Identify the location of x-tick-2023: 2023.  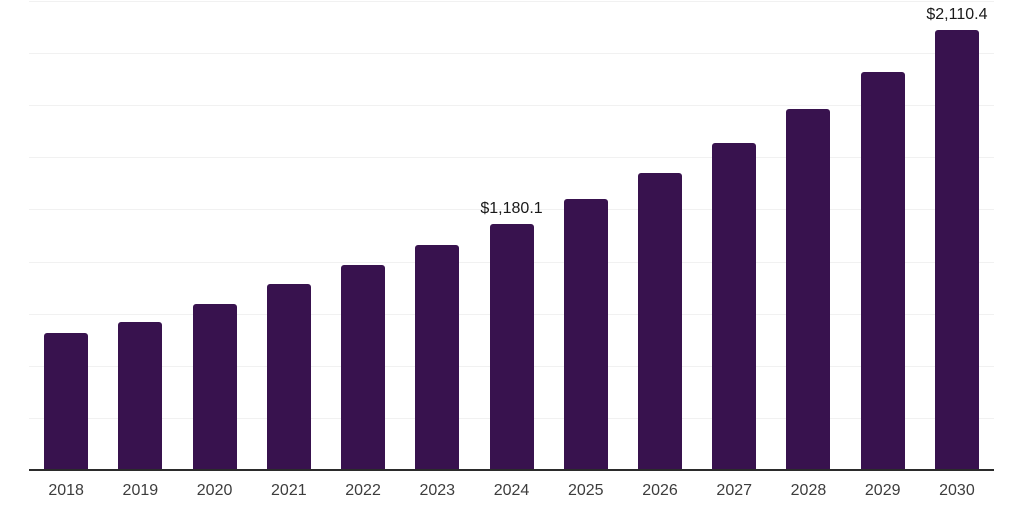
(437, 490).